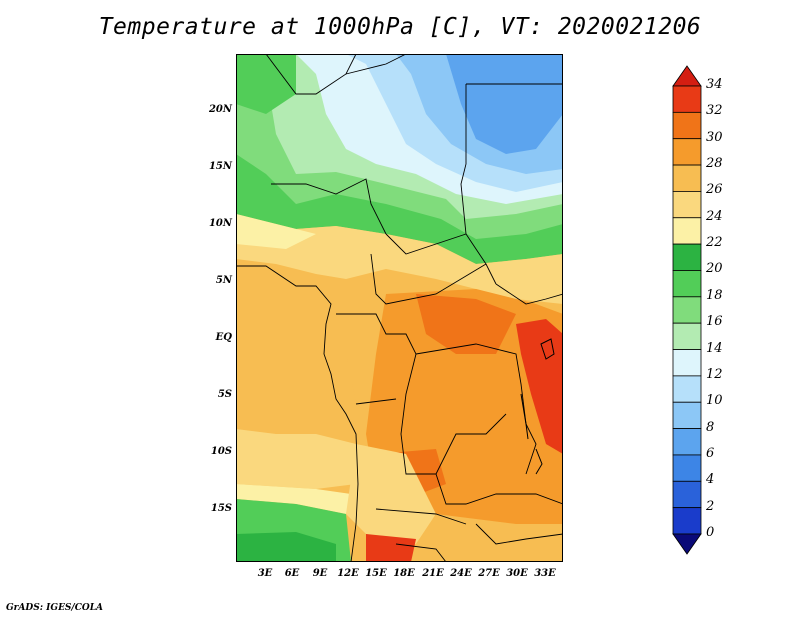  I want to click on x-tick-label: 33E, so click(545, 573).